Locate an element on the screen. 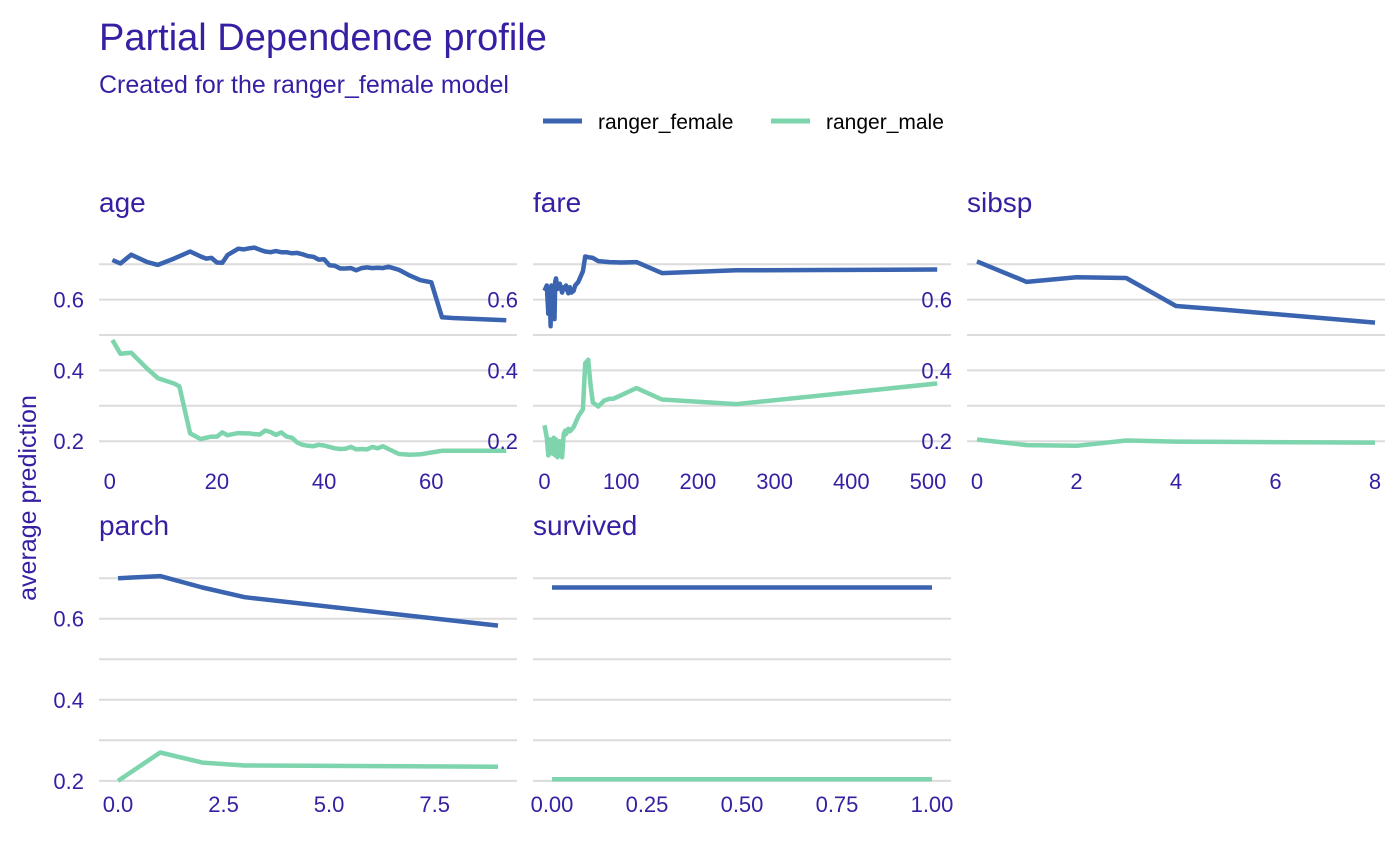 The image size is (1400, 866). x-tick-label: 0.25 is located at coordinates (647, 804).